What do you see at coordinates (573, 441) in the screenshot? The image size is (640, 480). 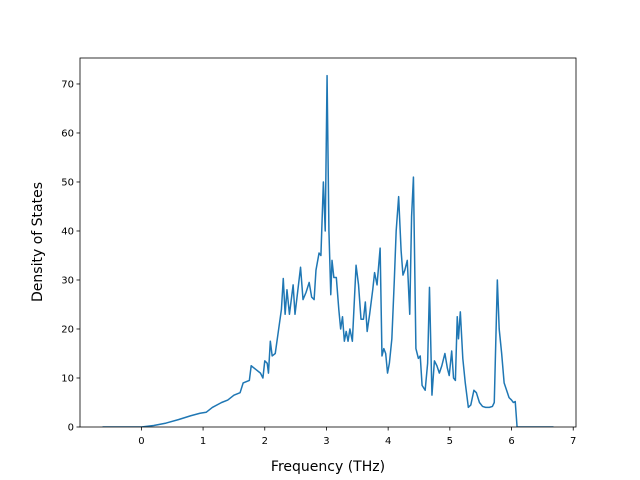 I see `x-tick-label: 7` at bounding box center [573, 441].